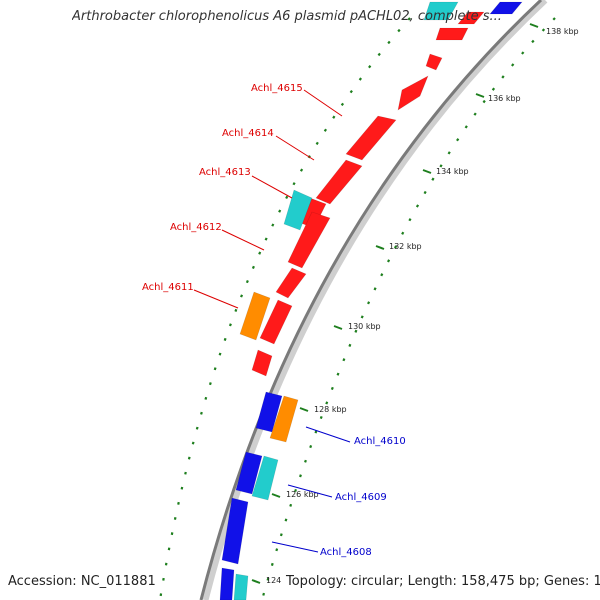 This screenshot has height=600, width=600. What do you see at coordinates (364, 326) in the screenshot?
I see `tick-label: 130 kbp` at bounding box center [364, 326].